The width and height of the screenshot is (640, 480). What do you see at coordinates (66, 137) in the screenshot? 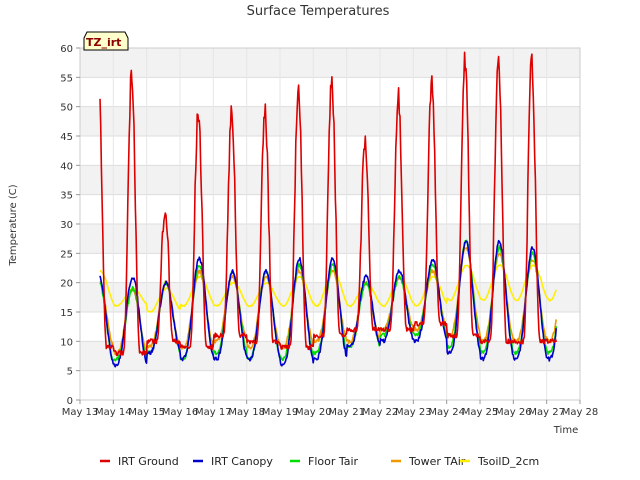
I see `y-tick-label: 45` at bounding box center [66, 137].